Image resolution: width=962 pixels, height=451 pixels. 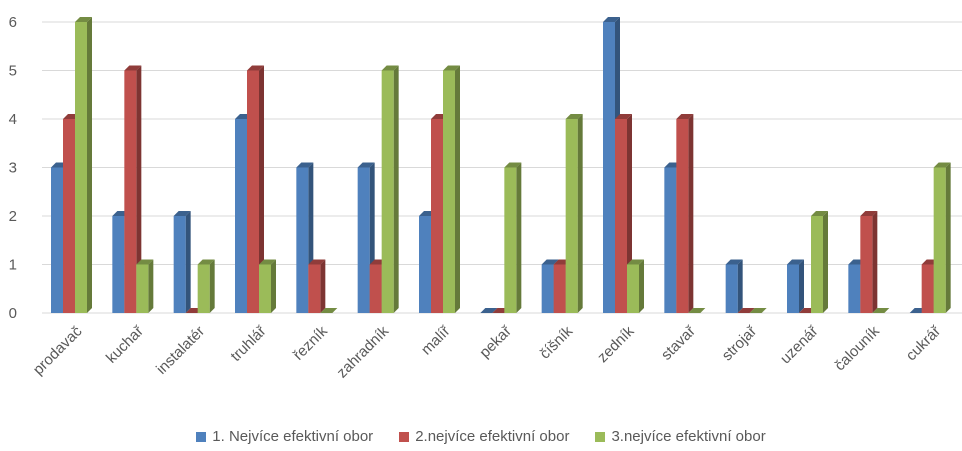 What do you see at coordinates (248, 343) in the screenshot?
I see `x-tick-label: truhlář` at bounding box center [248, 343].